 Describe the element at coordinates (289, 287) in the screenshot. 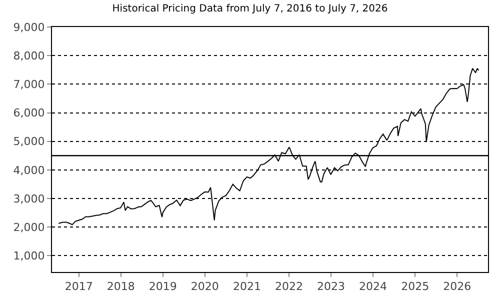

I see `x-tick-label: 2022` at that location.